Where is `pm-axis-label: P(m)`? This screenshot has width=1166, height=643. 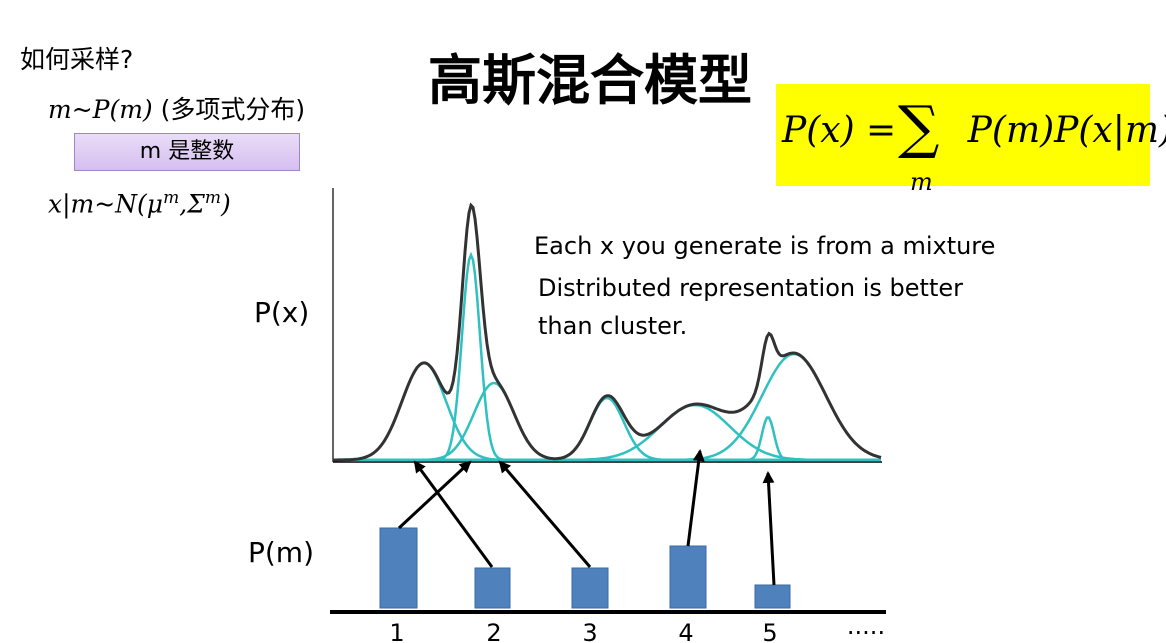
pm-axis-label: P(m) is located at coordinates (281, 552).